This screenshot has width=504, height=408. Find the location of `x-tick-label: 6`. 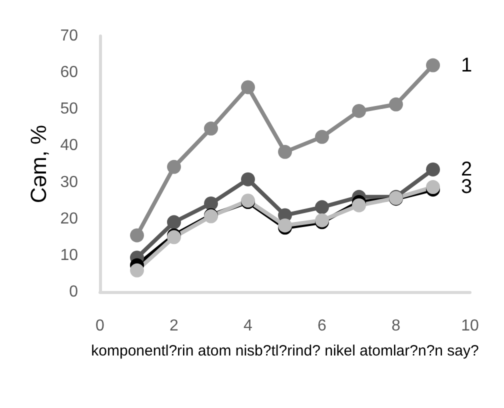

x-tick-label: 6 is located at coordinates (322, 326).